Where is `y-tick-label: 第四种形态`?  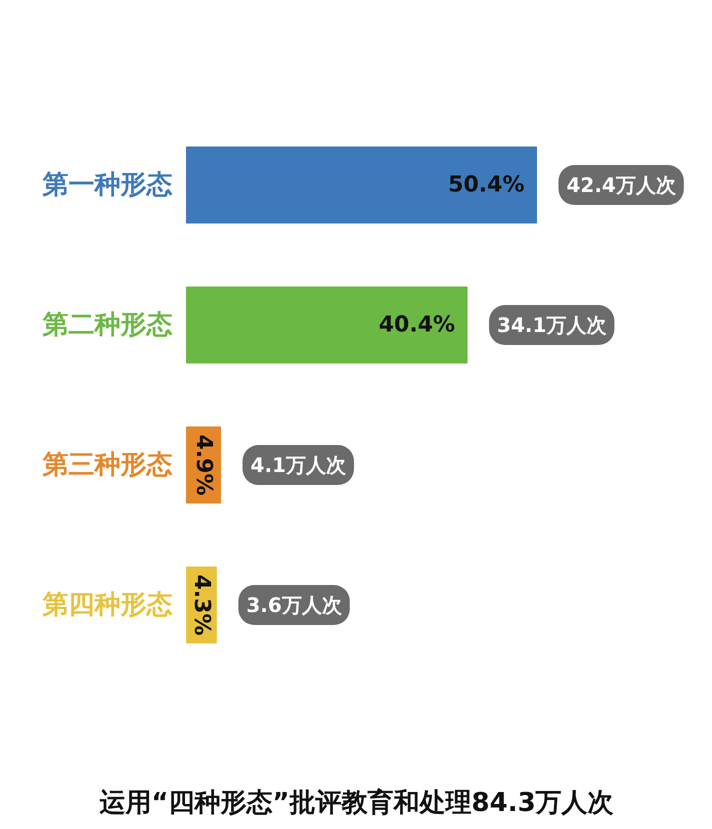
y-tick-label: 第四种形态 is located at coordinates (107, 605).